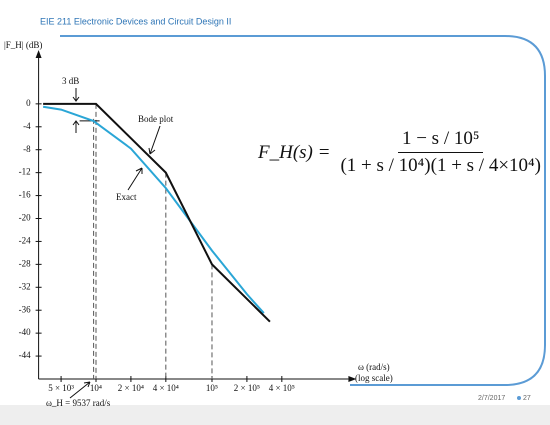 This screenshot has height=425, width=550. What do you see at coordinates (25, 240) in the screenshot?
I see `y-tick-label: -24` at bounding box center [25, 240].